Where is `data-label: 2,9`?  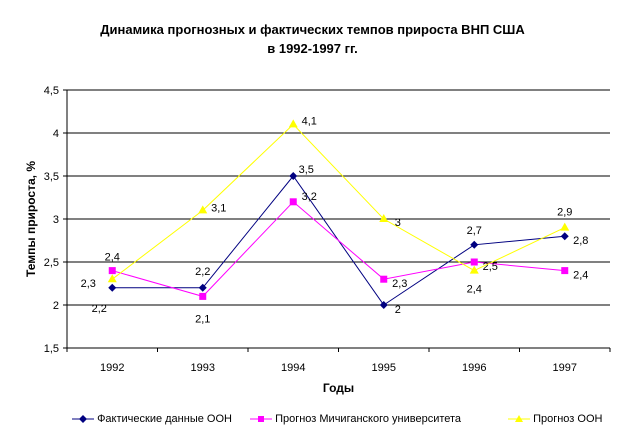
data-label: 2,9 is located at coordinates (564, 213).